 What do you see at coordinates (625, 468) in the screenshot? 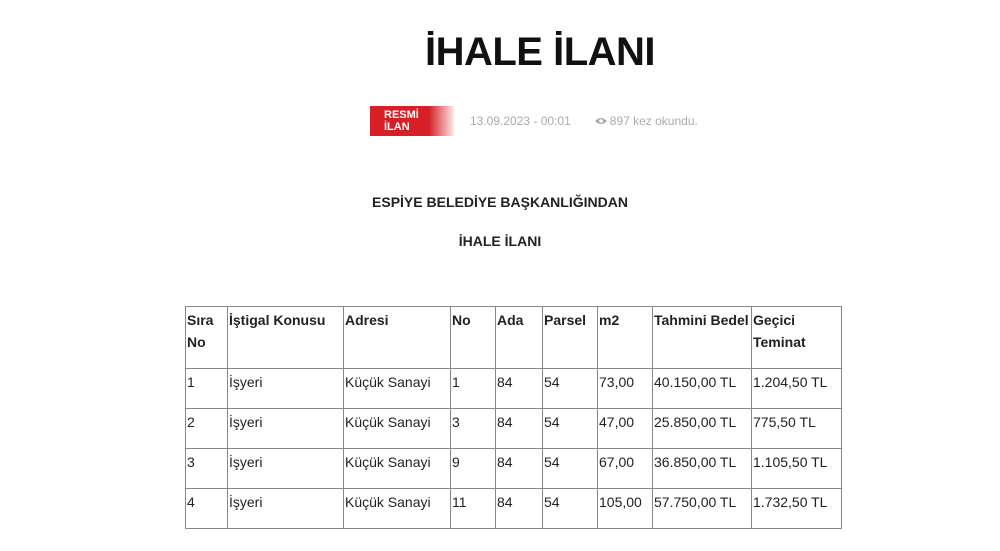
I see `table-cell: 67,00` at bounding box center [625, 468].